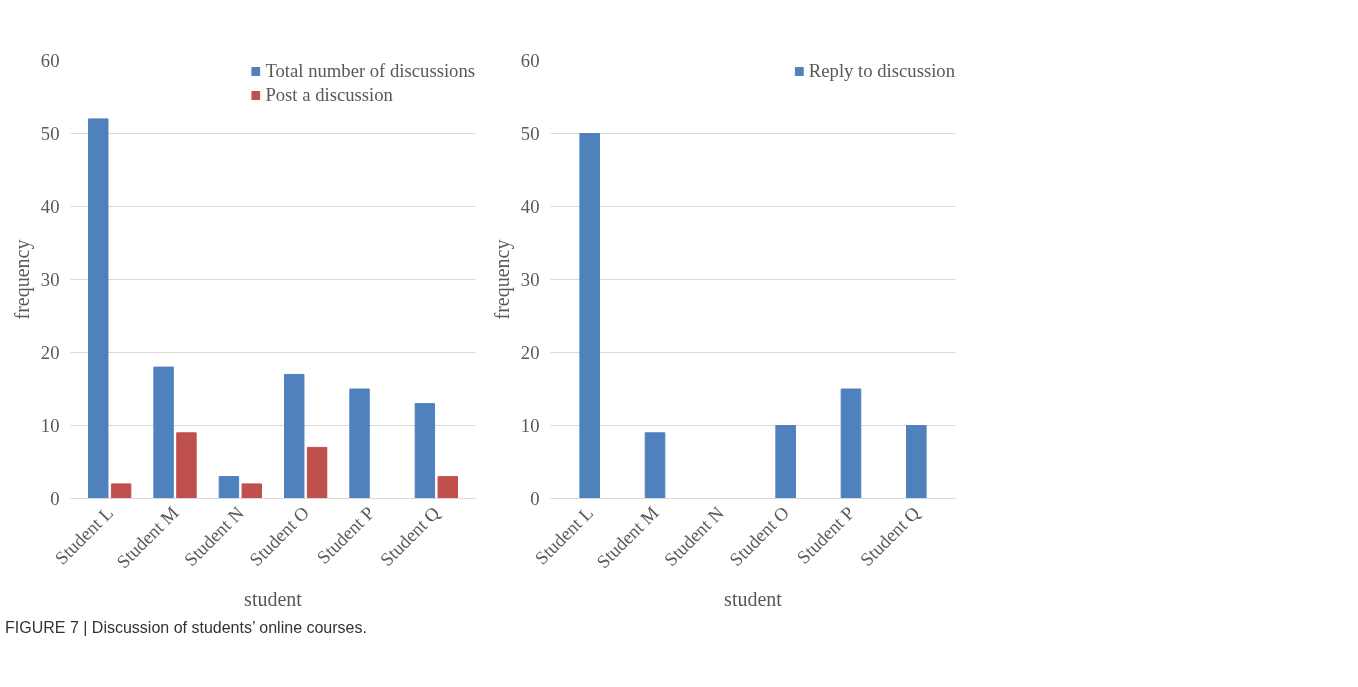 Image resolution: width=1358 pixels, height=687 pixels. I want to click on caption: FIGURE 7 | Discussion of students’ online courses., so click(186, 628).